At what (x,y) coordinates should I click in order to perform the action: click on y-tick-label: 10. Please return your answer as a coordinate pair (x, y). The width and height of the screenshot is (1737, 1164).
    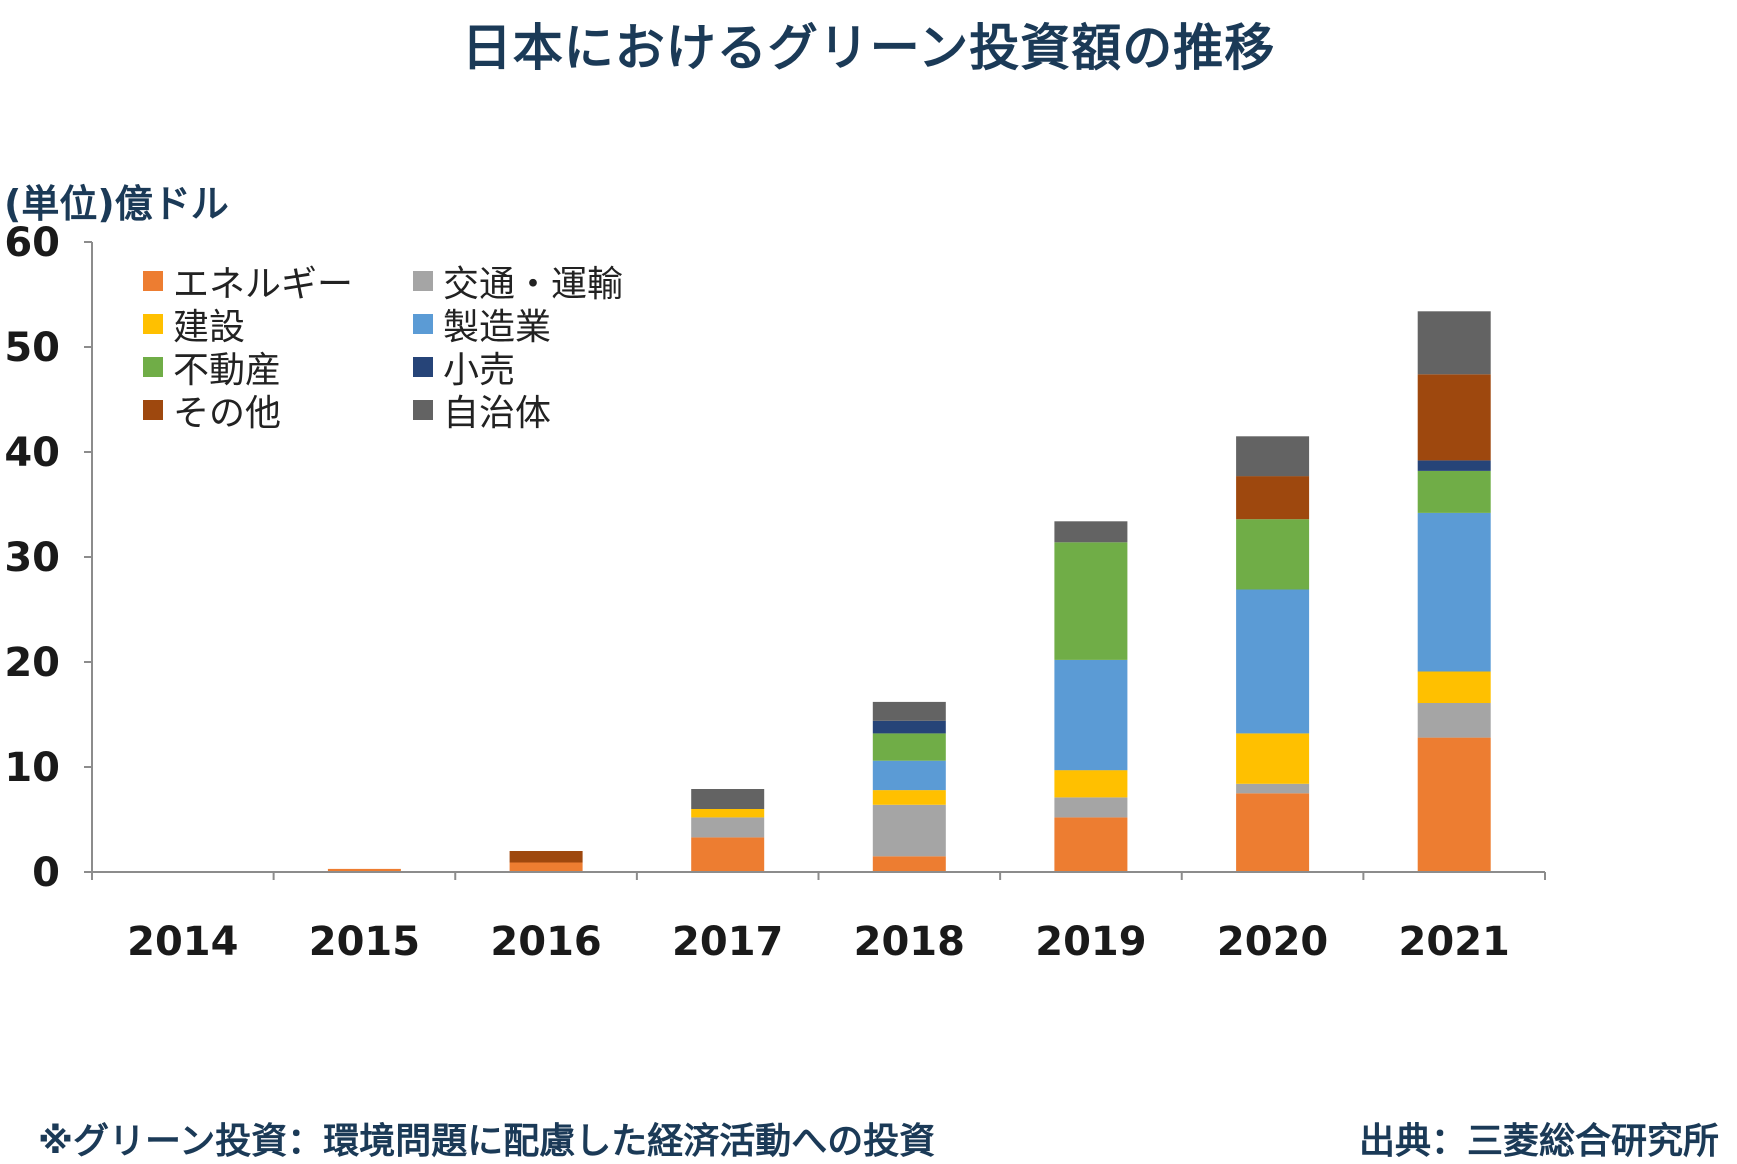
    Looking at the image, I should click on (32, 768).